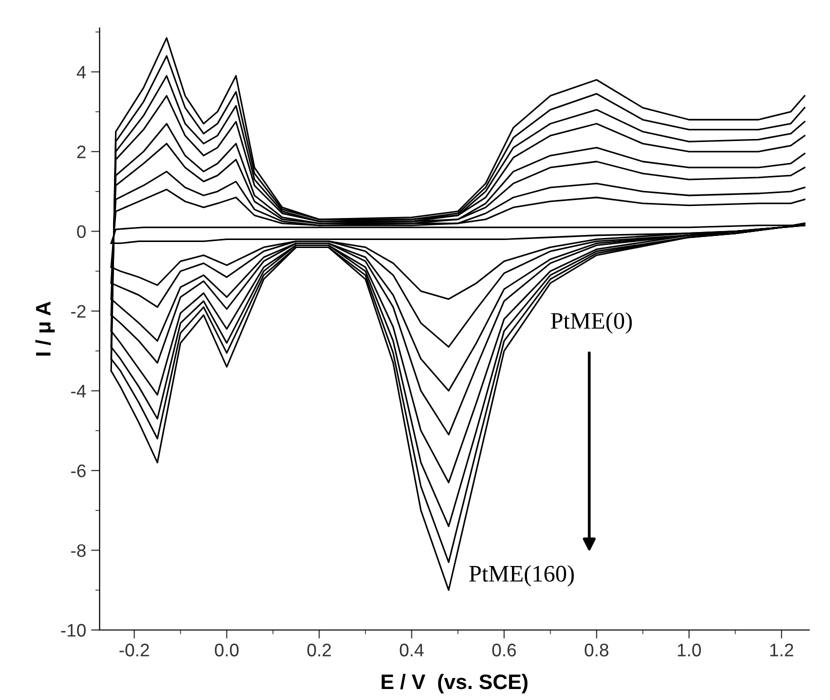 This screenshot has height=700, width=830. I want to click on y-tick-label: -10, so click(73, 630).